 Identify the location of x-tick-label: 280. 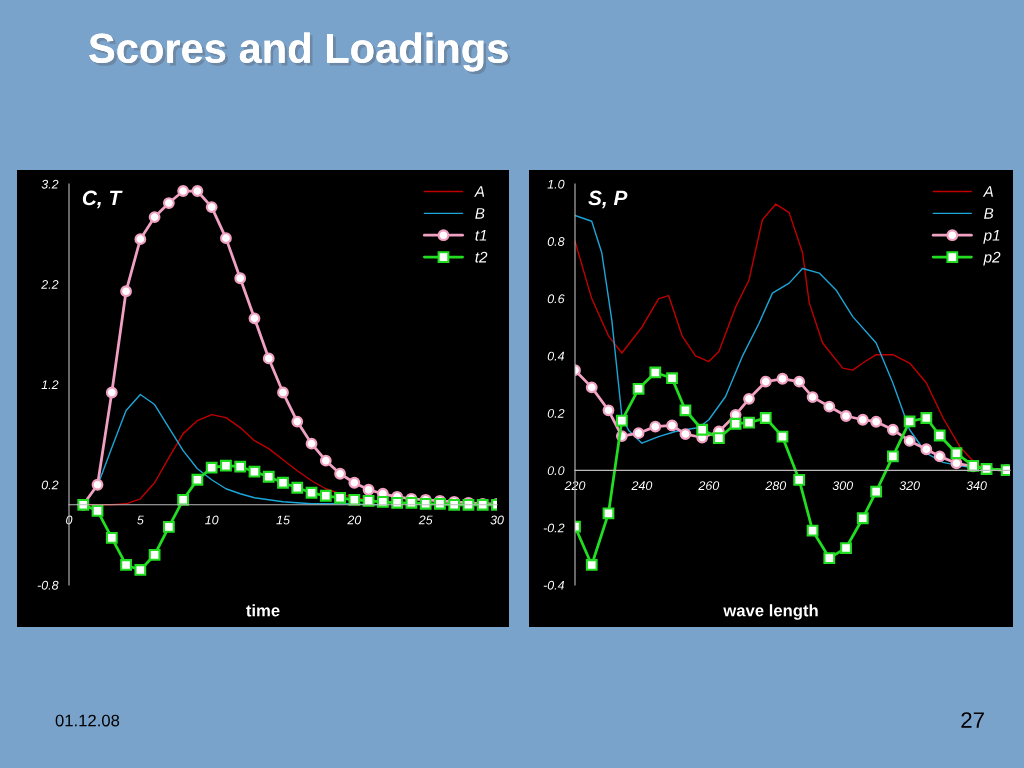
(776, 486).